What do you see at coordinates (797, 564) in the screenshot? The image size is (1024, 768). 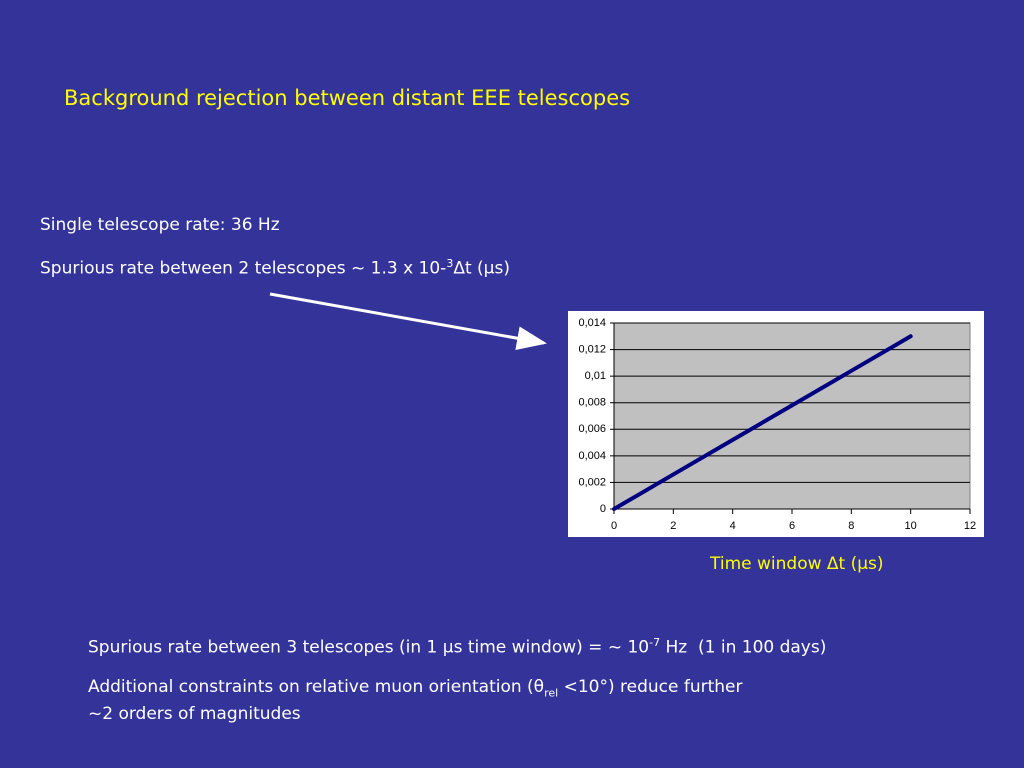 I see `x-axis-label: Time window Δt (μs)` at bounding box center [797, 564].